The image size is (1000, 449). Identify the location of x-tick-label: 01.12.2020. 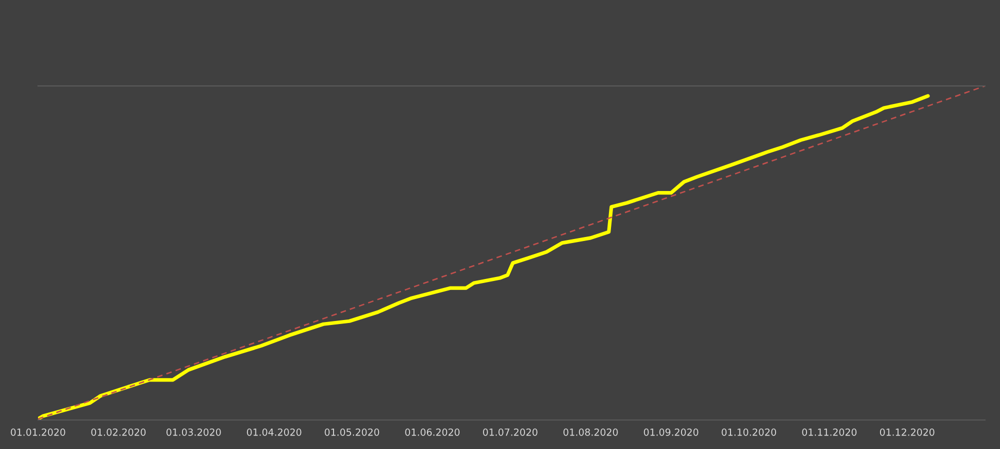
(907, 432).